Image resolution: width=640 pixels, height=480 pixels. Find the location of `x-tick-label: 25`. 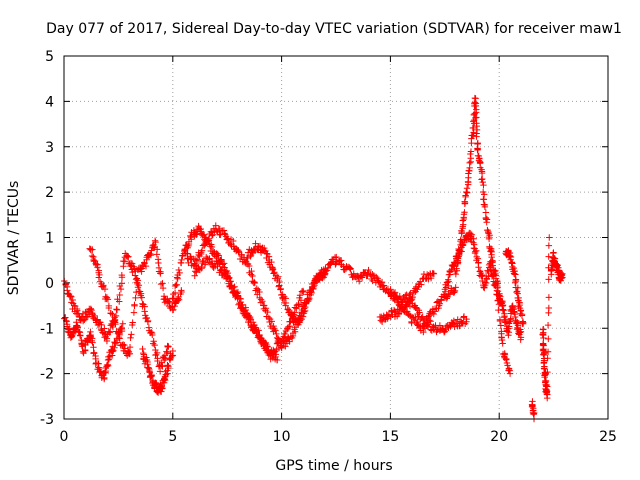

x-tick-label: 25 is located at coordinates (608, 437).